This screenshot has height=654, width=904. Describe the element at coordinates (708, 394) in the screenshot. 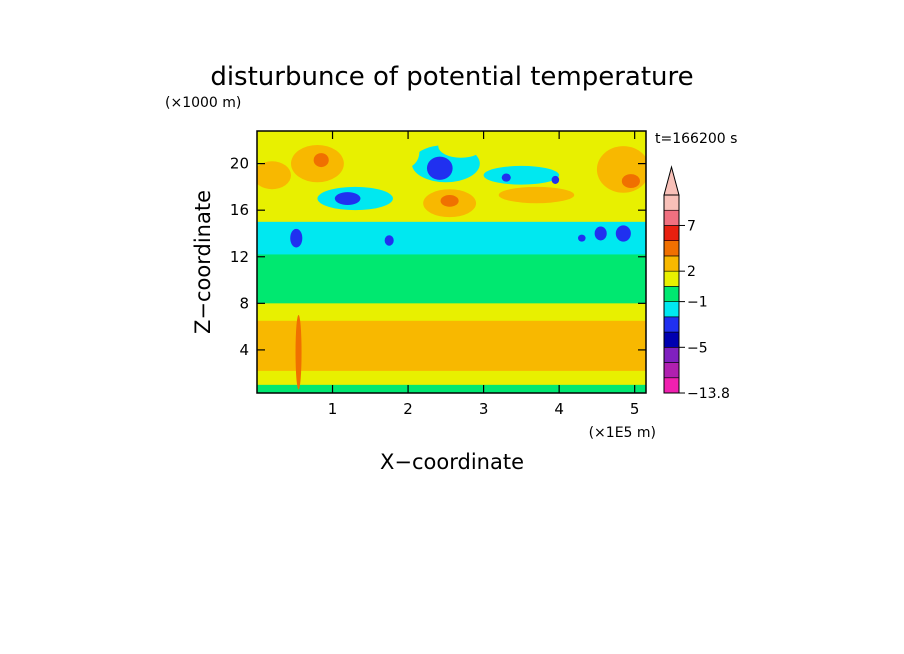

I see `colorbar-label: −13.8` at that location.